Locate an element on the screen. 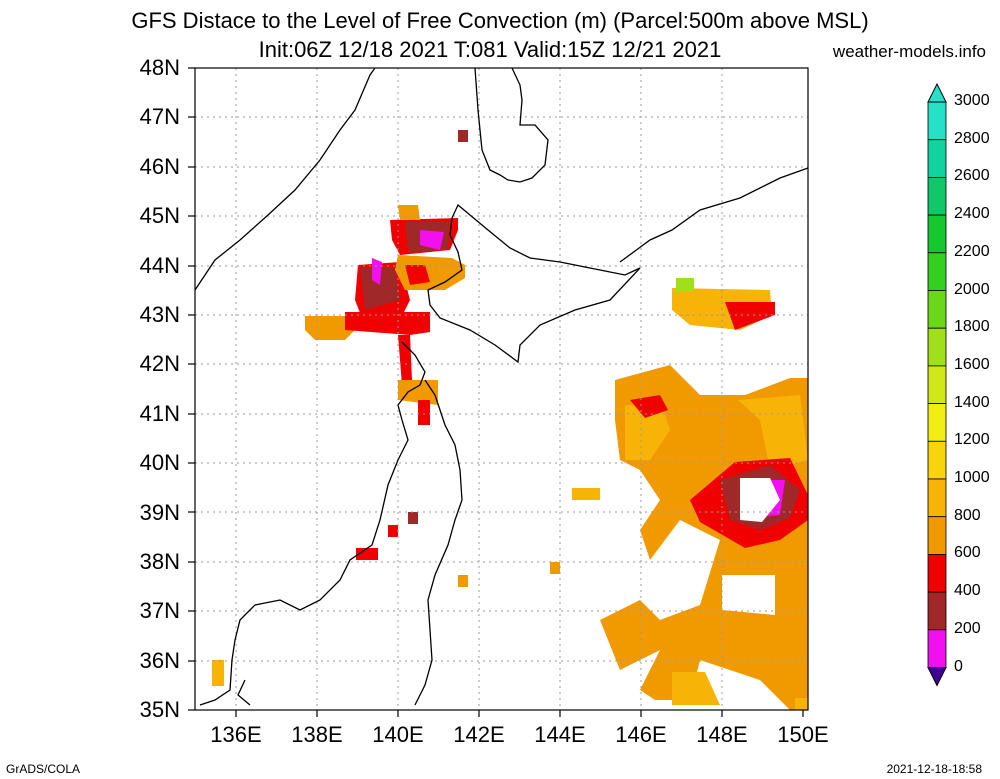 The height and width of the screenshot is (779, 1000). colorbar-label: 2200 is located at coordinates (972, 251).